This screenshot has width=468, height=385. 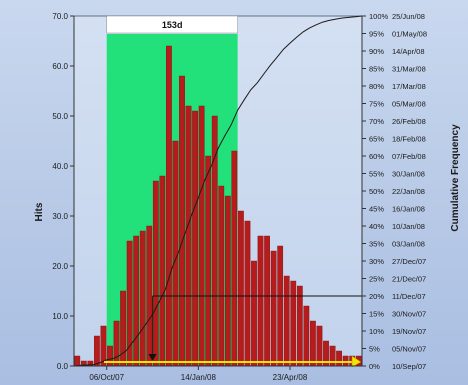 I want to click on y-tick-label: 70.0, so click(x=60, y=16).